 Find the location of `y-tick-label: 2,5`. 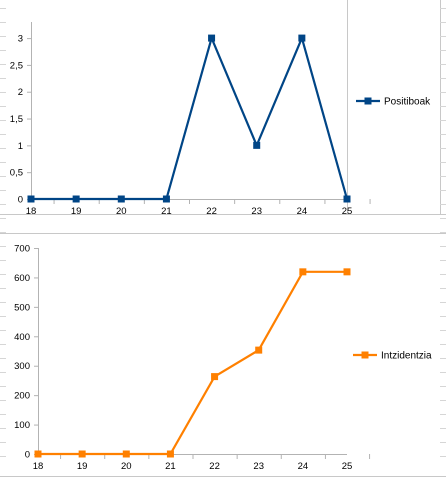

y-tick-label: 2,5 is located at coordinates (16, 65).